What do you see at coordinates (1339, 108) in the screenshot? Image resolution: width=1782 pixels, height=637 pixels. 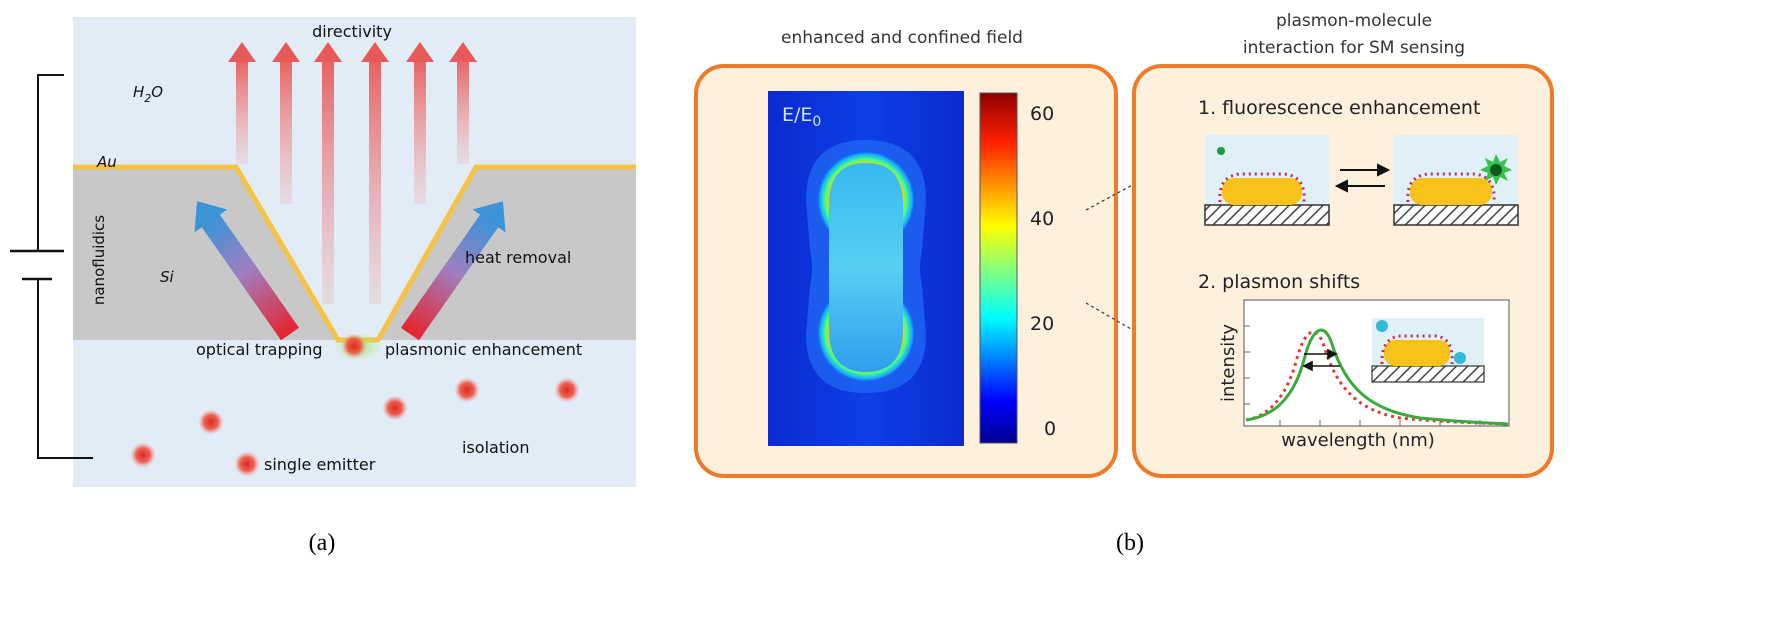 I see `fluorescence-label: 1. fluorescence enhancement` at bounding box center [1339, 108].